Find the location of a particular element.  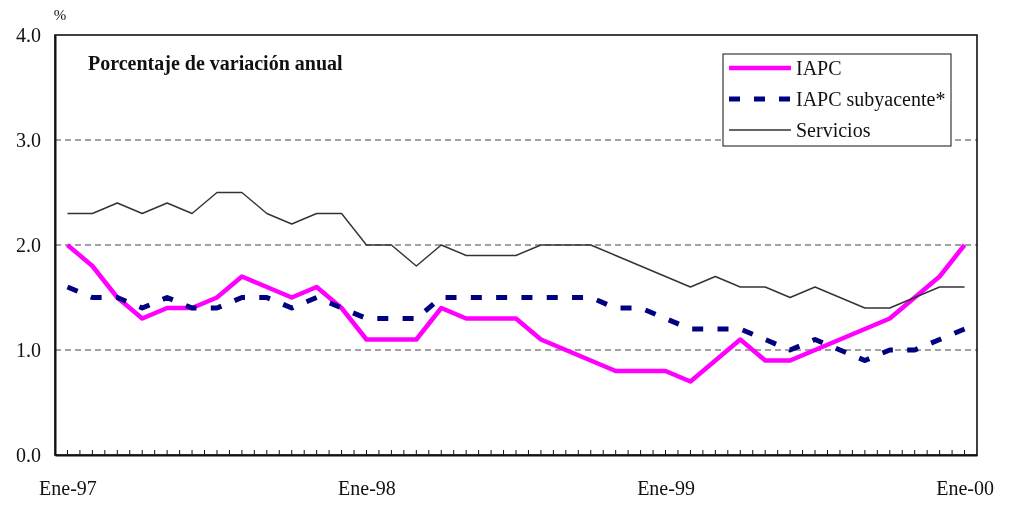

legend-label: Servicios is located at coordinates (833, 130).